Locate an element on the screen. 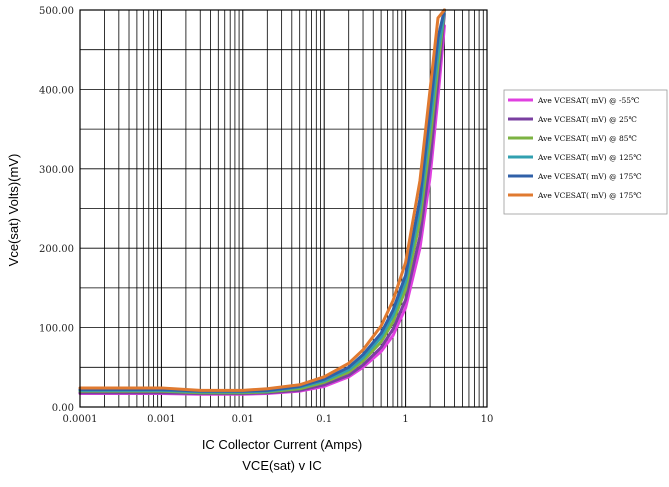  legend-label-6: Ave VCESAT( mV) @ 175℃ is located at coordinates (589, 195).